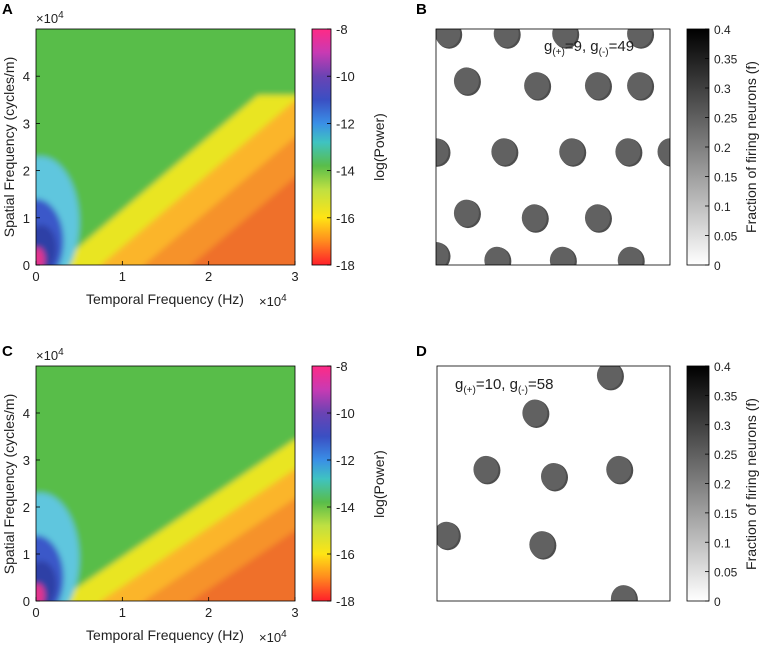 The height and width of the screenshot is (649, 765). I want to click on panel-d-cb-tick-label-8: 0.4, so click(722, 367).